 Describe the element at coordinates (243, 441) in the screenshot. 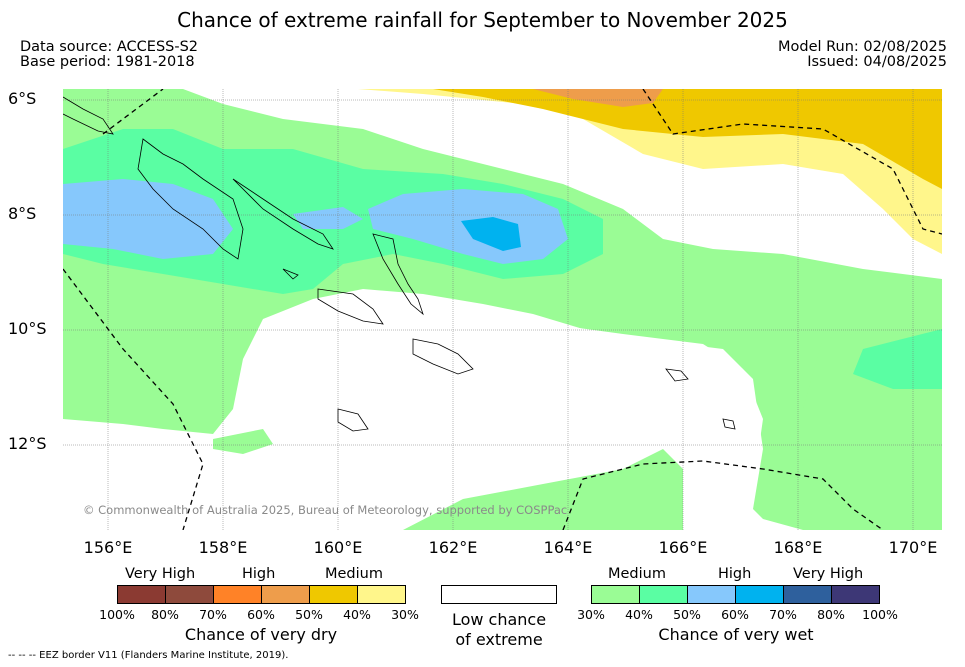

I see `wet-medium-patch` at that location.